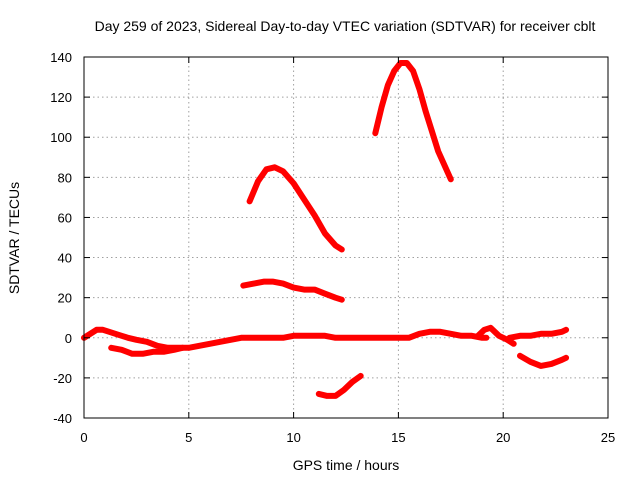 The image size is (640, 480). What do you see at coordinates (346, 465) in the screenshot?
I see `x-axis-label: GPS time / hours` at bounding box center [346, 465].